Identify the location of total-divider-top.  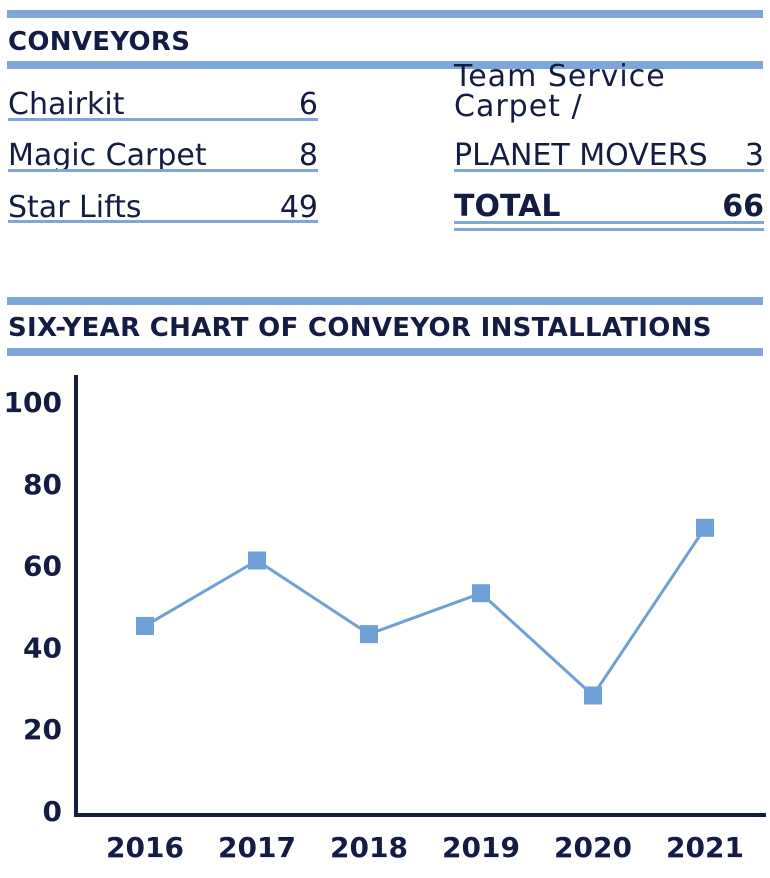
(609, 222).